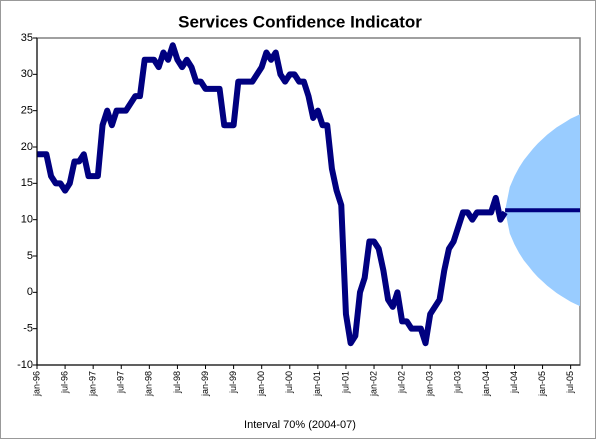  What do you see at coordinates (177, 382) in the screenshot?
I see `x-tick-label: jul-98` at bounding box center [177, 382].